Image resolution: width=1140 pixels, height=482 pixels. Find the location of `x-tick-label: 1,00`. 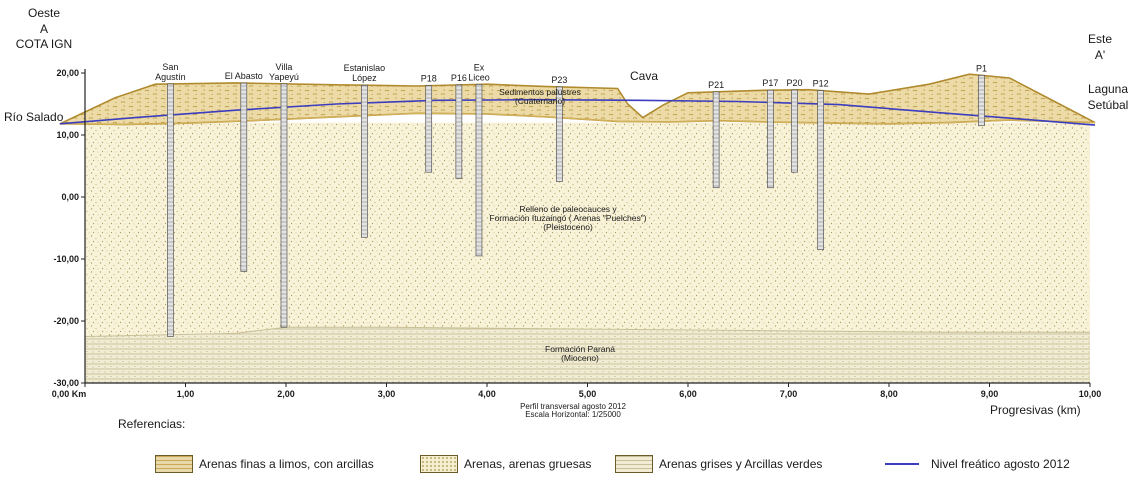

x-tick-label: 1,00 is located at coordinates (186, 394).